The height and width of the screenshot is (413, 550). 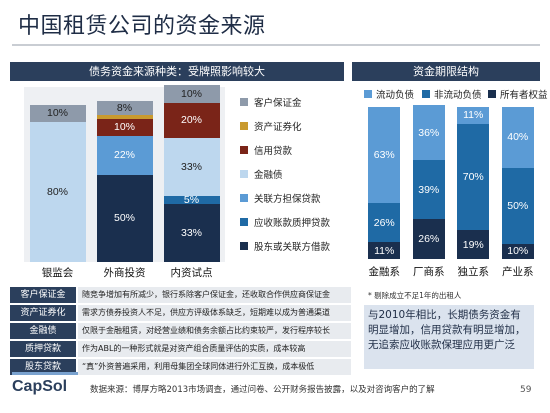 What do you see at coordinates (177, 71) in the screenshot?
I see `left-panel-header: 债务资金来源种类：受牌照影响较大` at bounding box center [177, 71].